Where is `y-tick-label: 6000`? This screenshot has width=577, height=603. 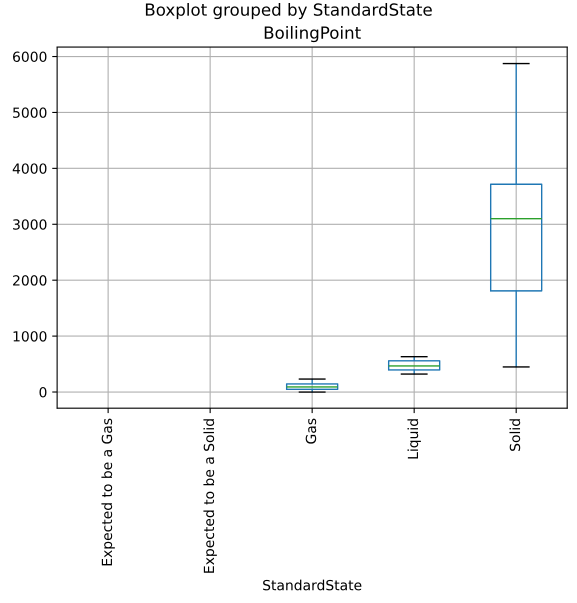 y-tick-label: 6000 is located at coordinates (29, 57).